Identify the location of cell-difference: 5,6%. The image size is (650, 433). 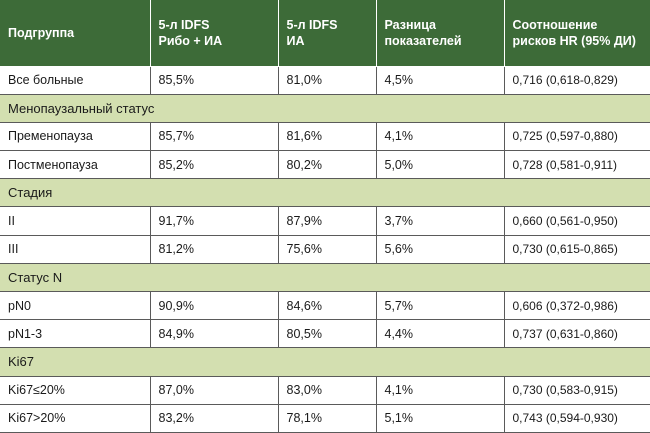
(440, 249).